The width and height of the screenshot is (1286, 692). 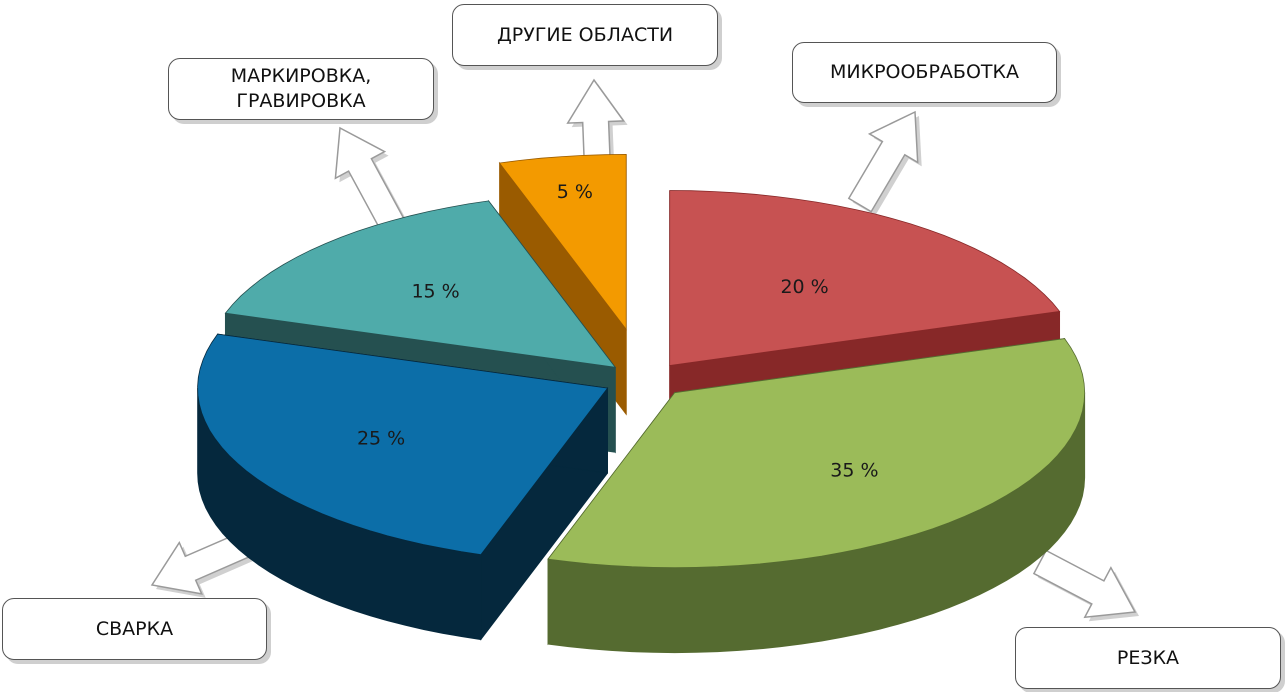 I want to click on callout-cutting-label: РЕЗКА, so click(x=1148, y=657).